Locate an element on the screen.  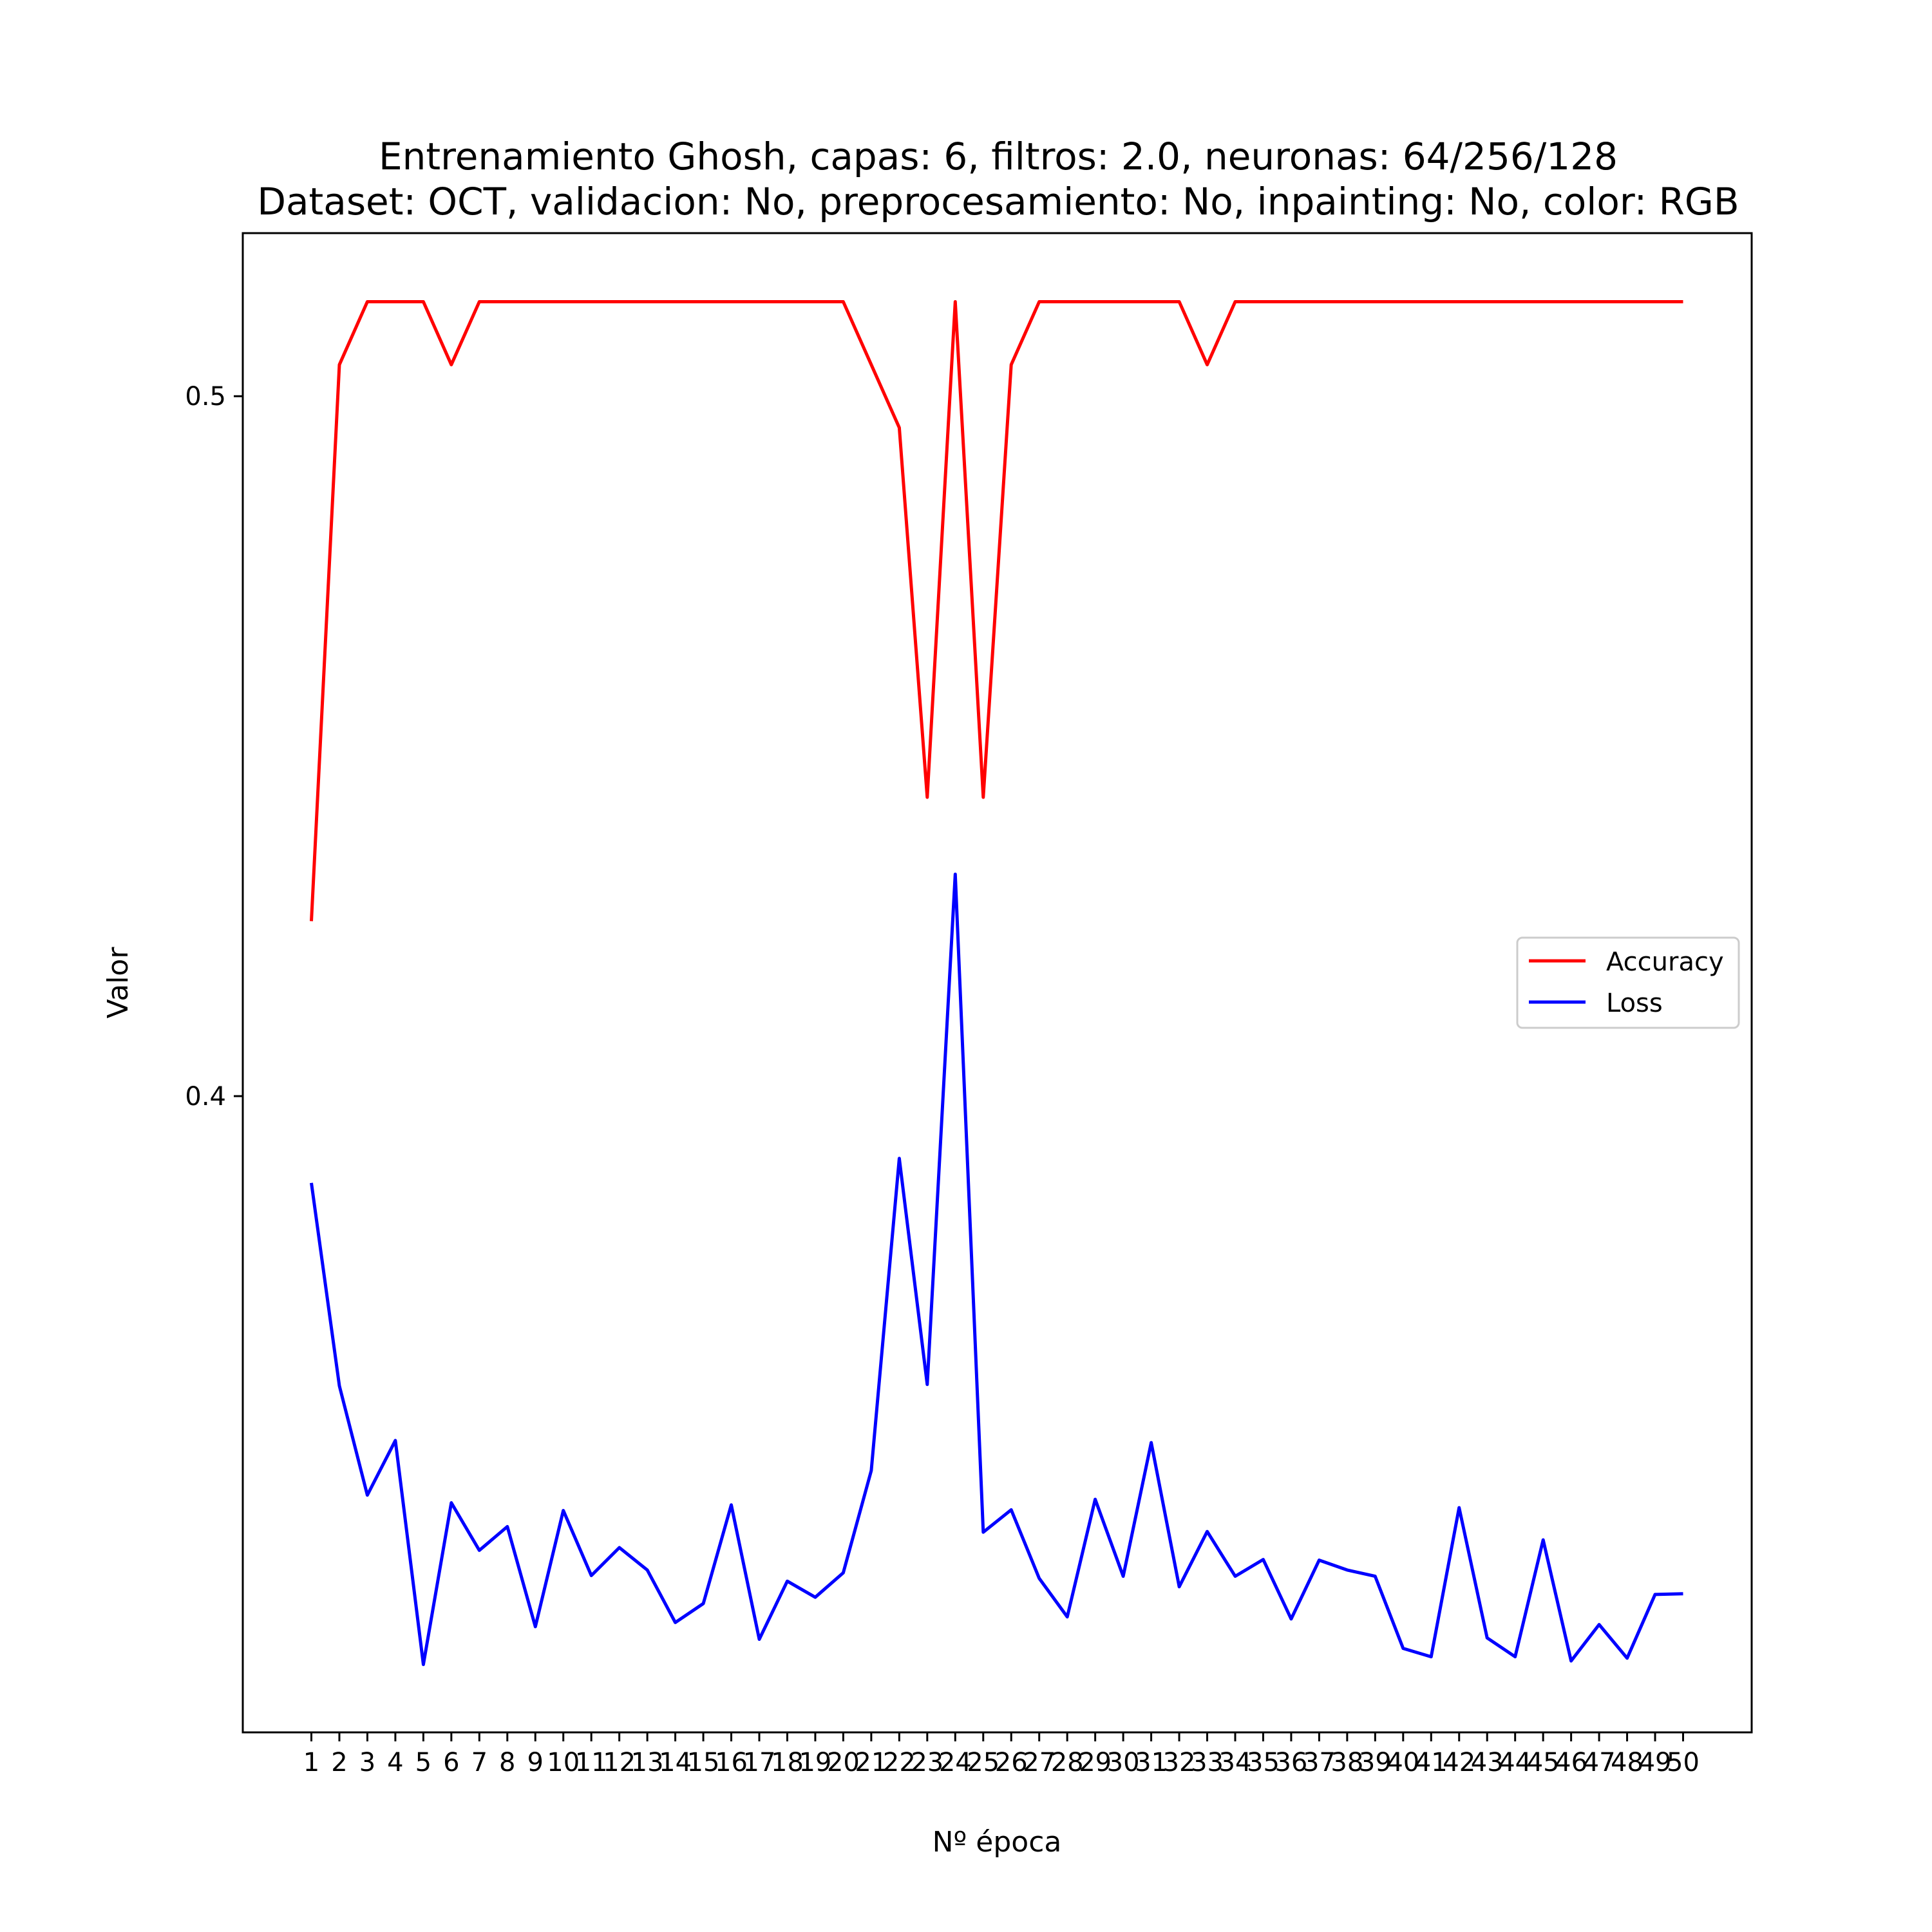
x-tick-label: 9 is located at coordinates (535, 1762).